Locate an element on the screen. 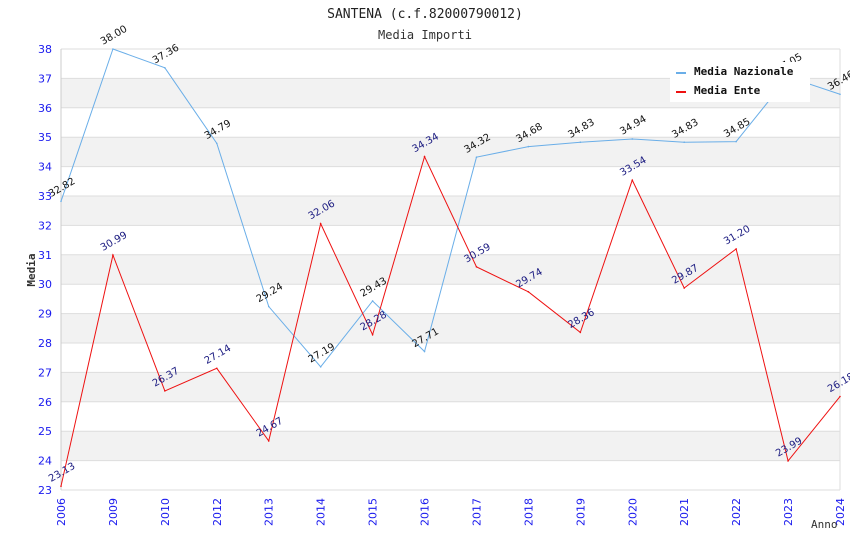  x-tick-label: 2021 is located at coordinates (684, 512).